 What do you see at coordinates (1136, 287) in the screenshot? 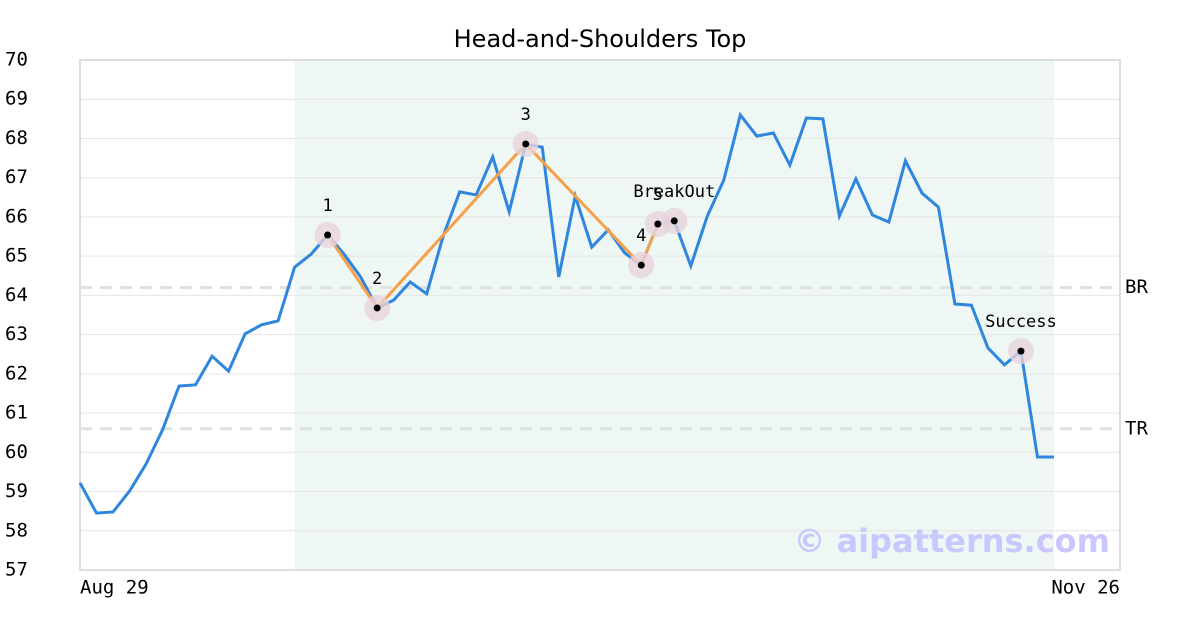
I see `level-label: BR` at bounding box center [1136, 287].